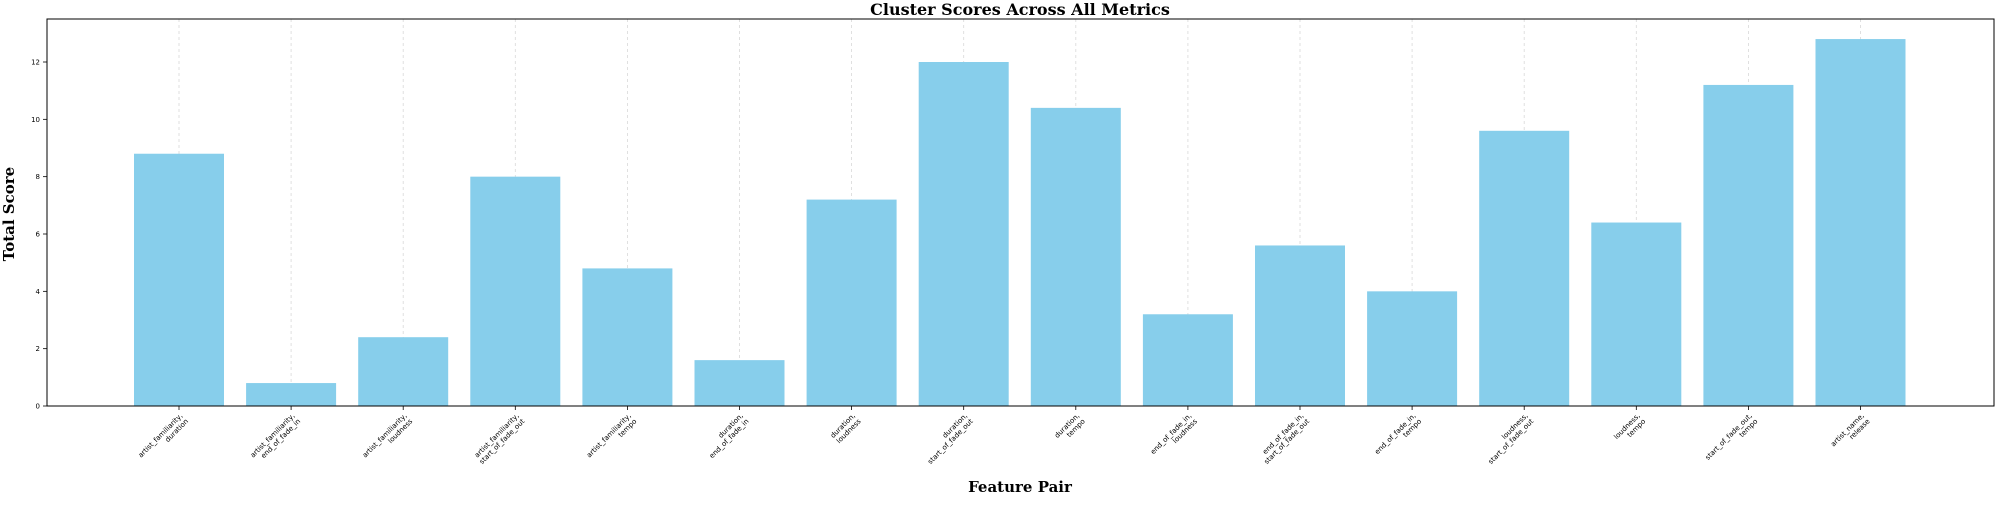 The width and height of the screenshot is (1999, 506). Describe the element at coordinates (1511, 439) in the screenshot. I see `x-tick-label: loudness,start_of_fade_out` at that location.